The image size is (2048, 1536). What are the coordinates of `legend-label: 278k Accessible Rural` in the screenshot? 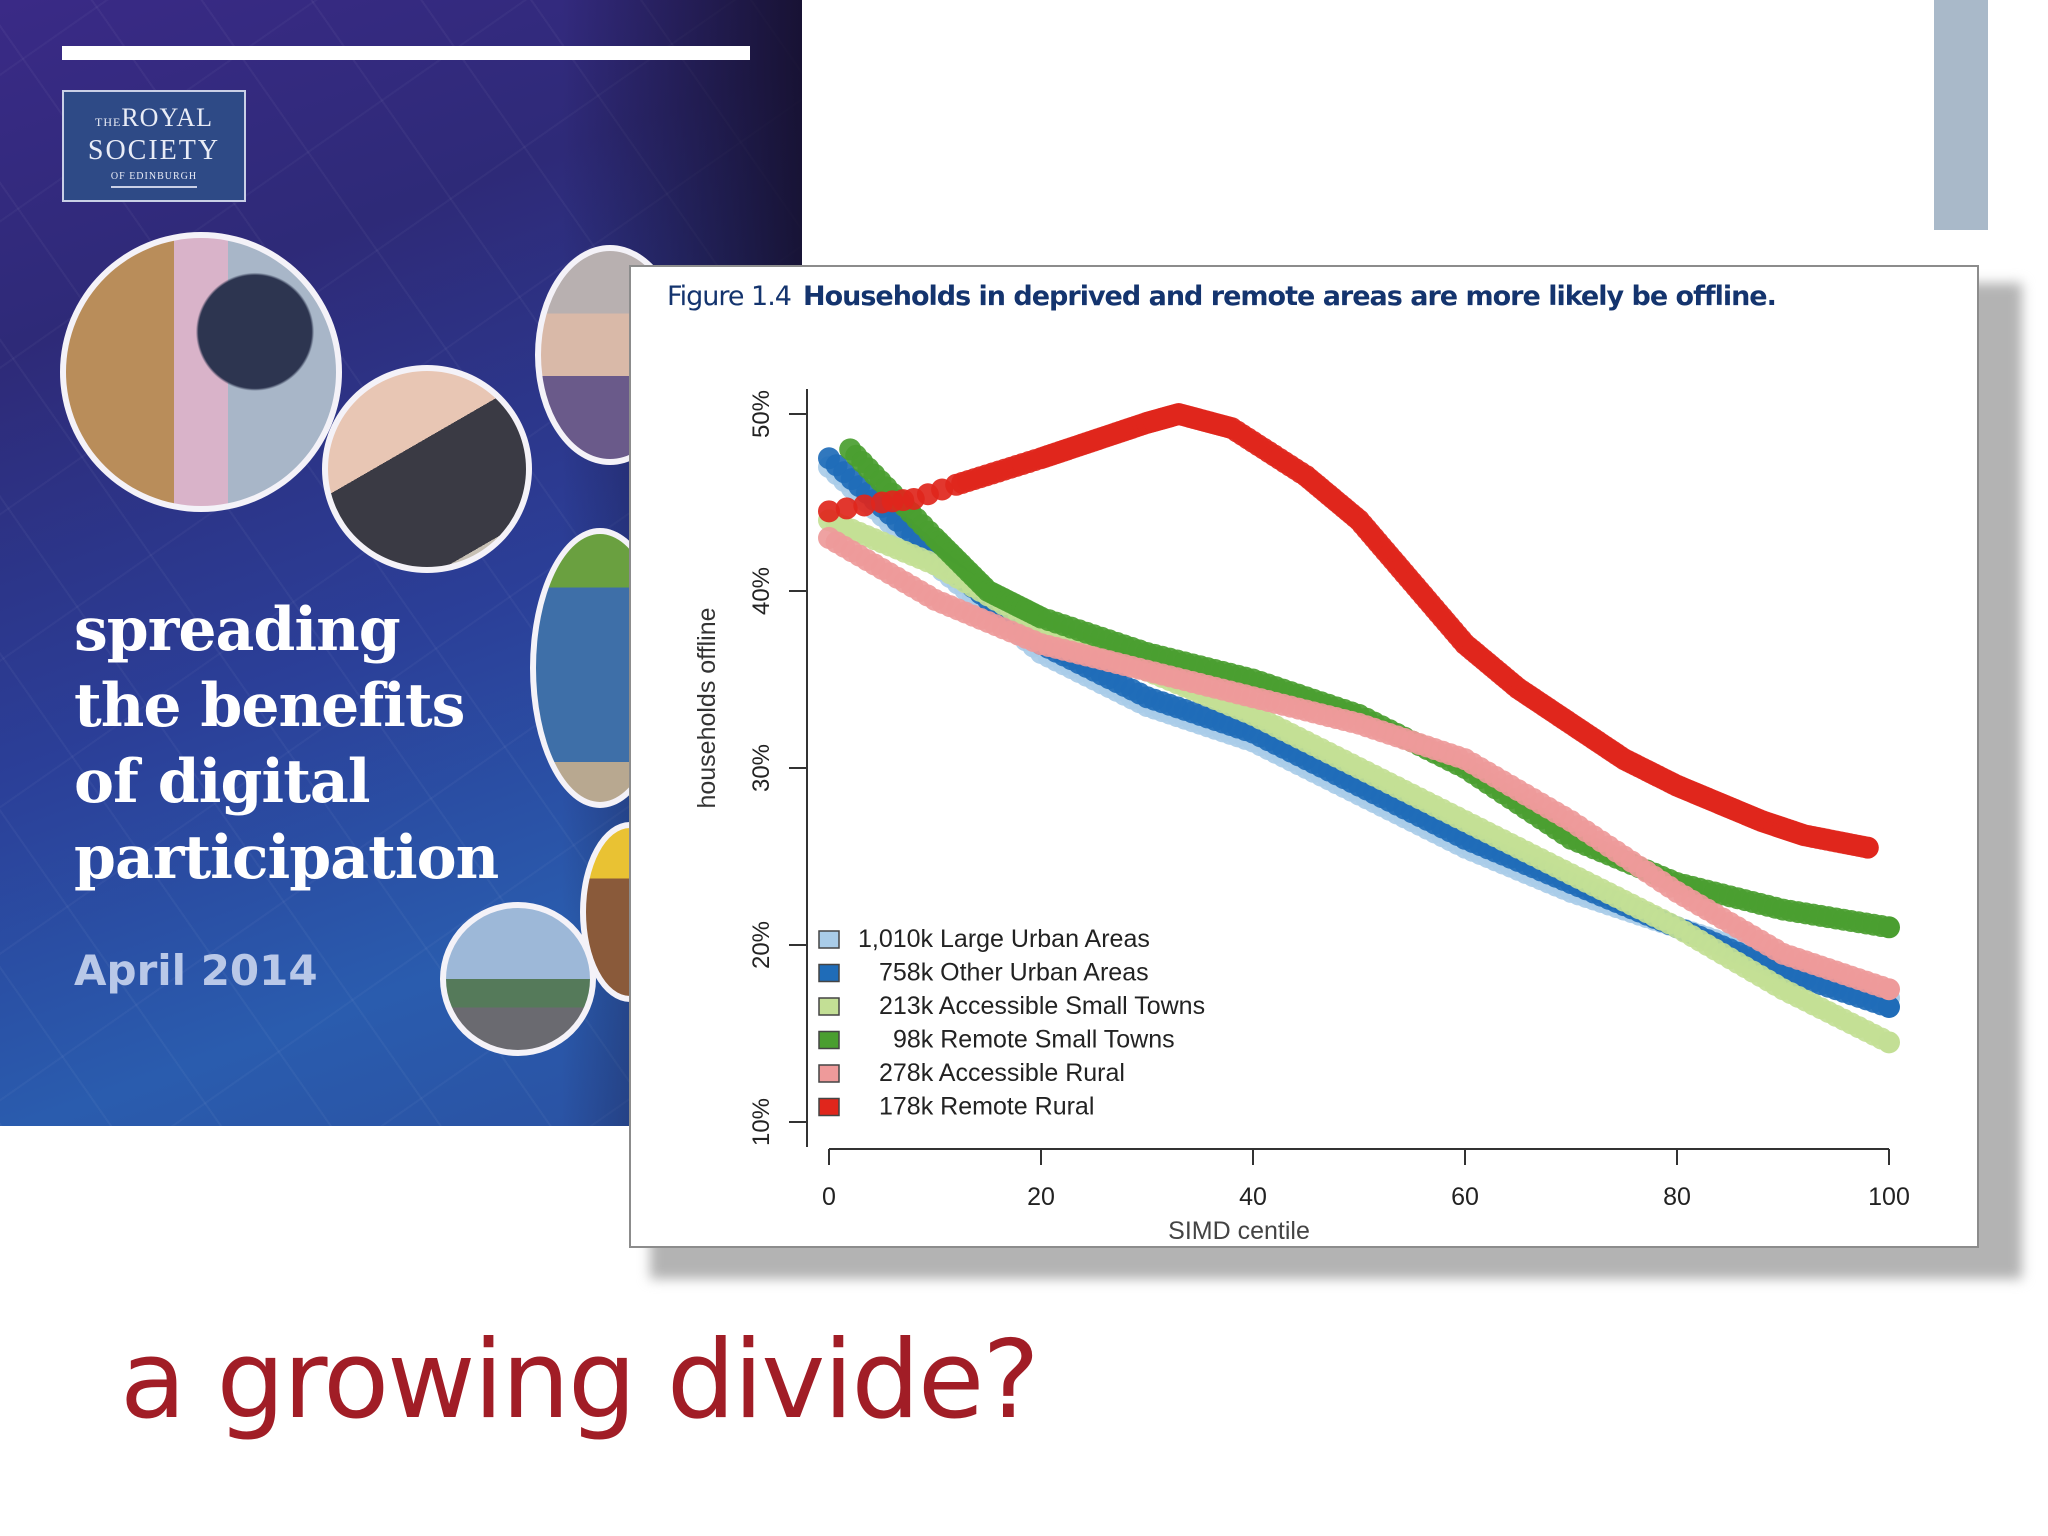 It's located at (1002, 1073).